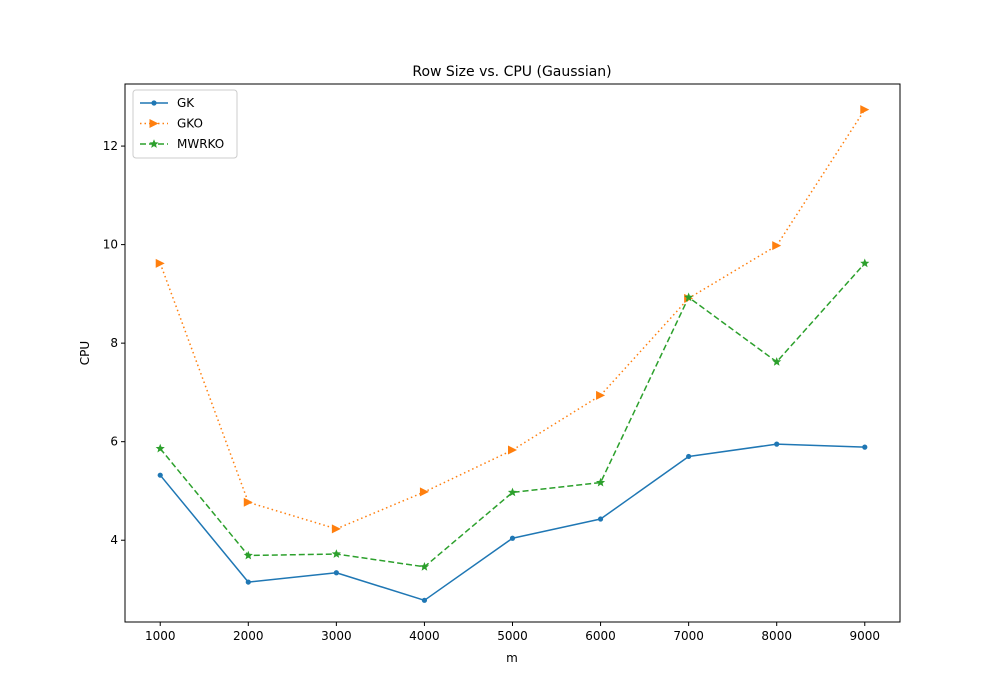 This screenshot has height=700, width=1000. I want to click on y-tick-label: 10, so click(110, 245).